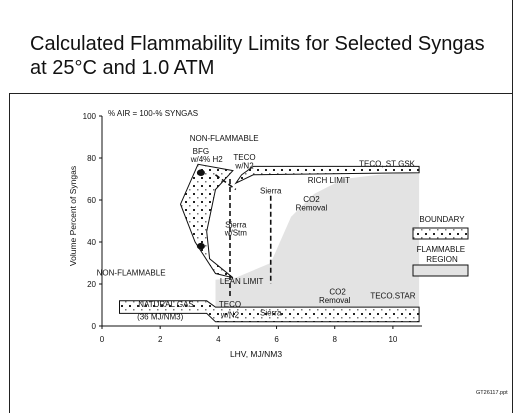 This screenshot has height=413, width=513. Describe the element at coordinates (91, 284) in the screenshot. I see `y-tick-label: 20` at that location.